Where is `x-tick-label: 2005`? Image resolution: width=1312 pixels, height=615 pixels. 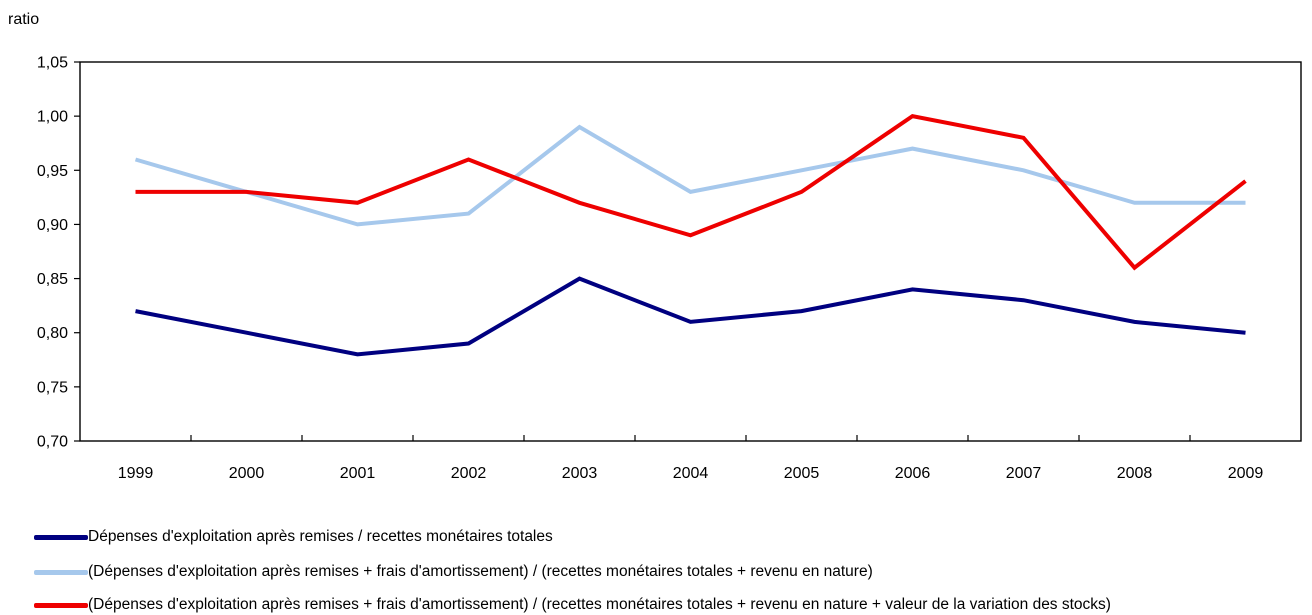
x-tick-label: 2005 is located at coordinates (802, 473).